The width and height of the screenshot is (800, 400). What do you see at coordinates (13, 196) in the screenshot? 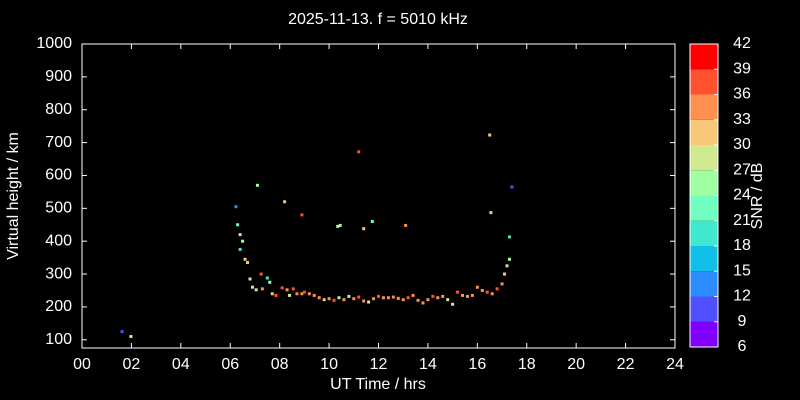
I see `y-axis-label: Virtual height / km` at bounding box center [13, 196].